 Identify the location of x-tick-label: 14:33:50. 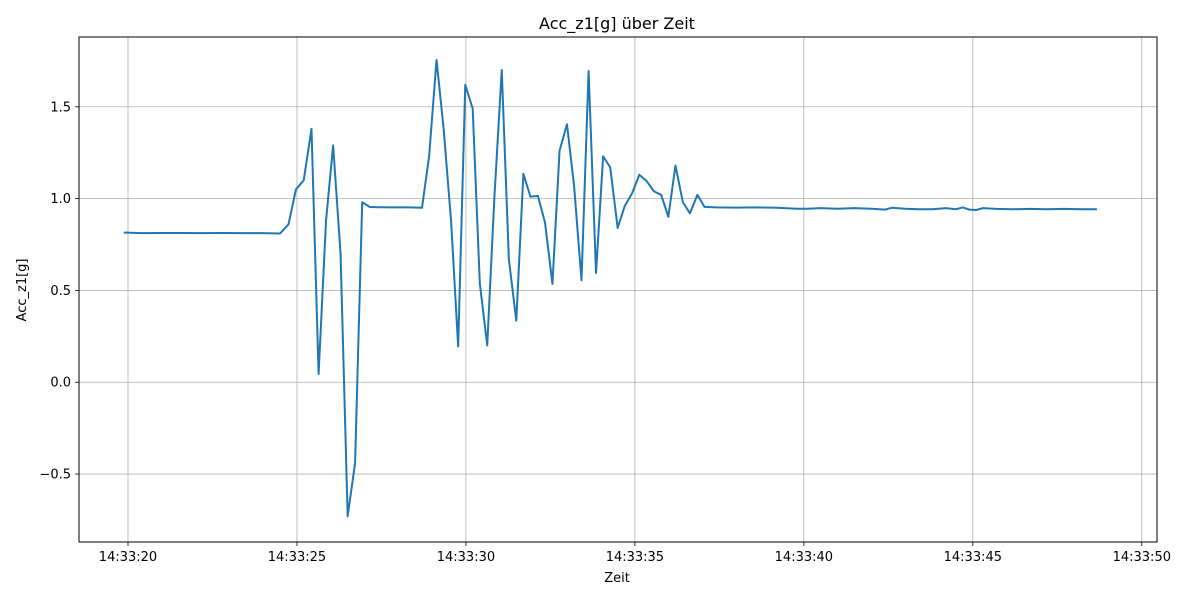
(1142, 557).